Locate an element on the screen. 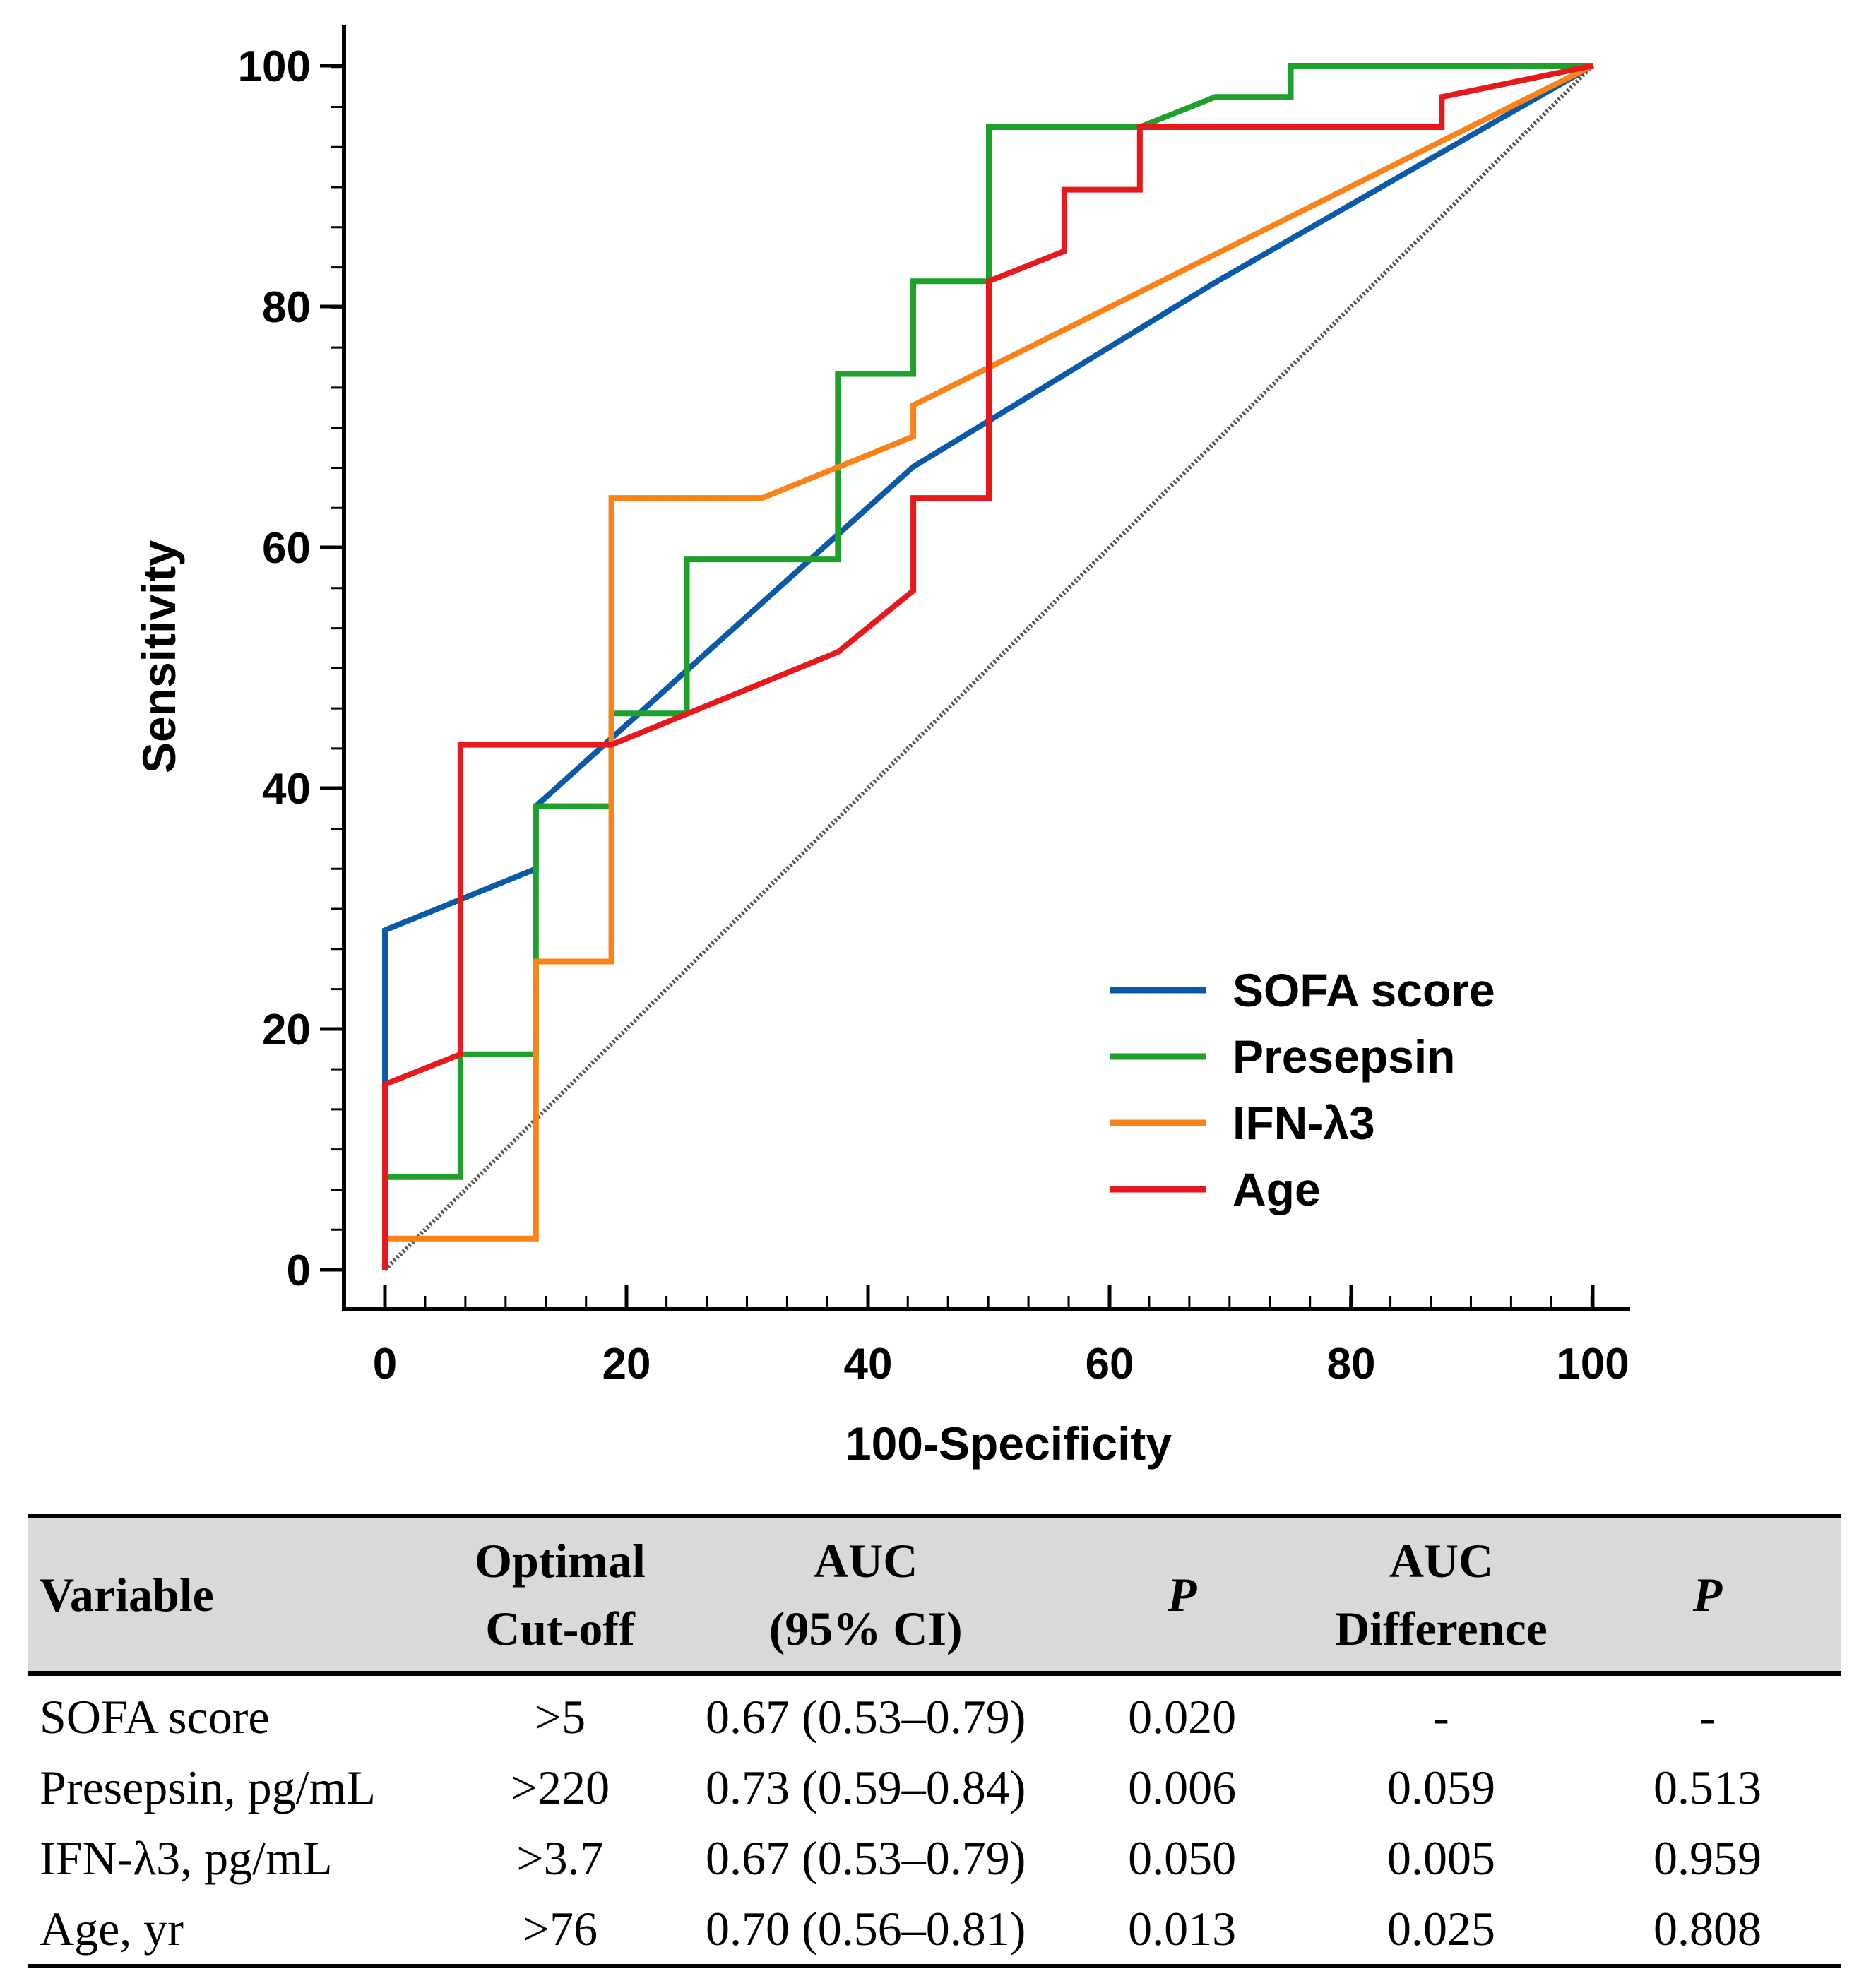 This screenshot has height=1988, width=1859. table-cell: 0.73 (0.59–0.84) is located at coordinates (866, 1787).